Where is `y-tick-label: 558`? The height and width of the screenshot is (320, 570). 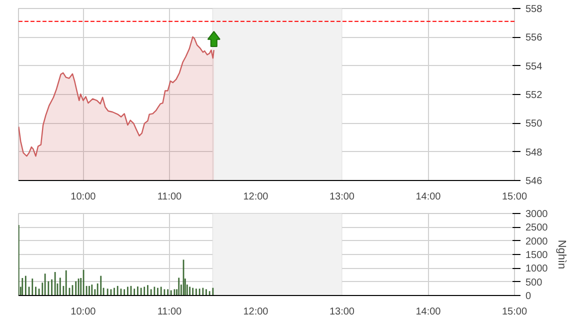
y-tick-label: 558 is located at coordinates (534, 9).